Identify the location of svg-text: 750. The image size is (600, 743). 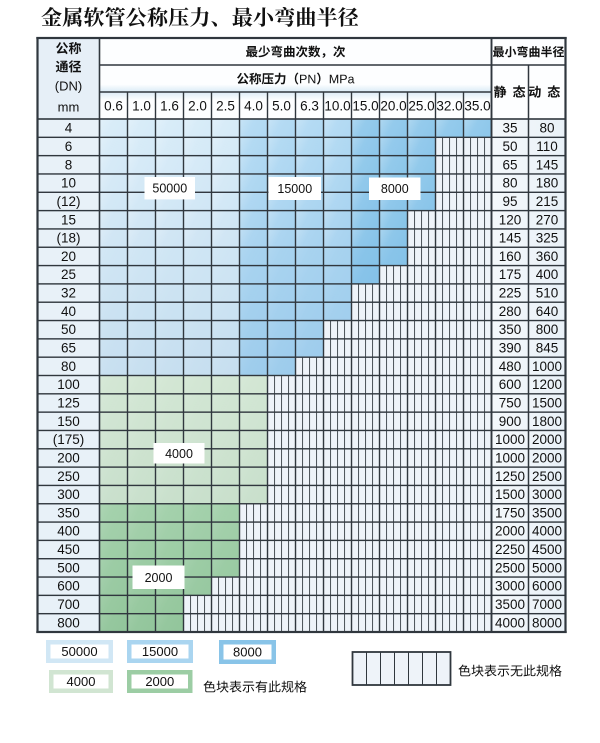
(510, 403).